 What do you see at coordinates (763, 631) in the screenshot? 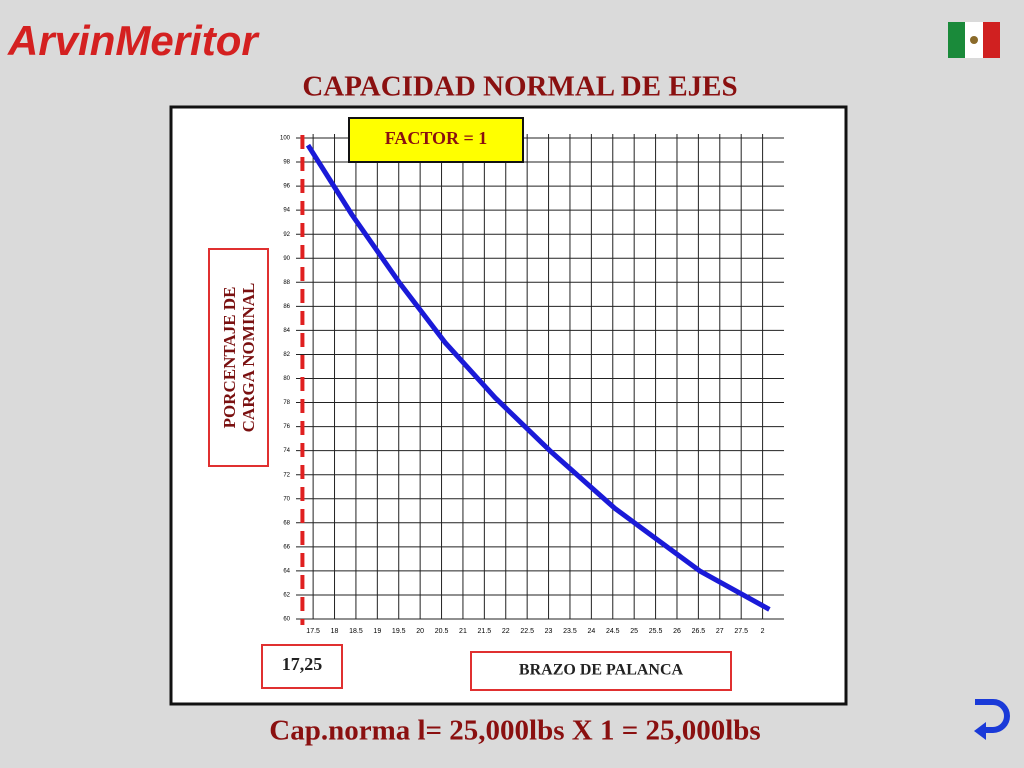
I see `x-tick-label: 2` at bounding box center [763, 631].